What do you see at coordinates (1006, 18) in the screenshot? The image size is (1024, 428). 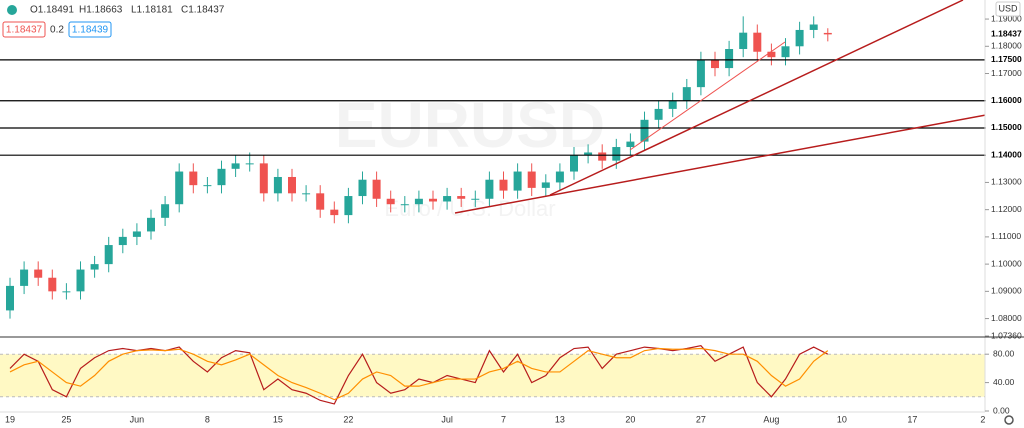 I see `y-tick-label: 1.19000` at bounding box center [1006, 18].